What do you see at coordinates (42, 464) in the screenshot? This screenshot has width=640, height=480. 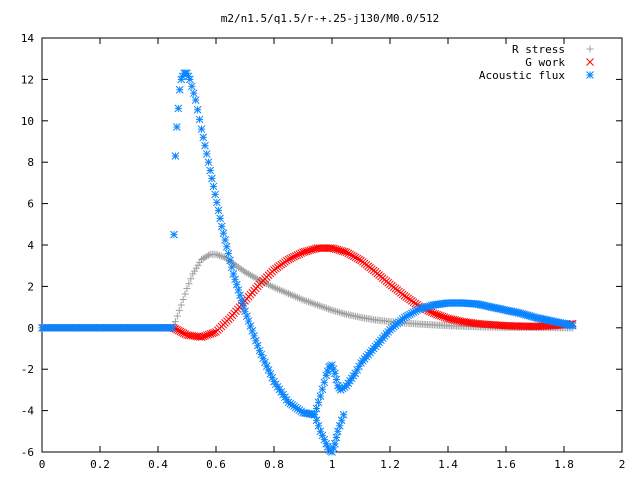 I see `x-tick-label: 0` at bounding box center [42, 464].